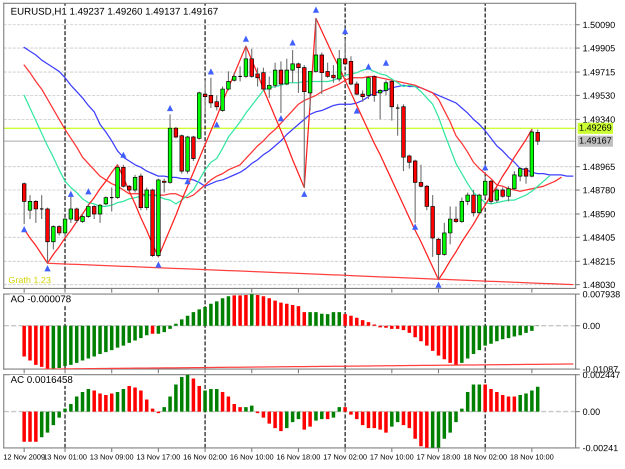 This screenshot has width=625, height=469. I want to click on chart-title: AO -0.000078, so click(40, 298).